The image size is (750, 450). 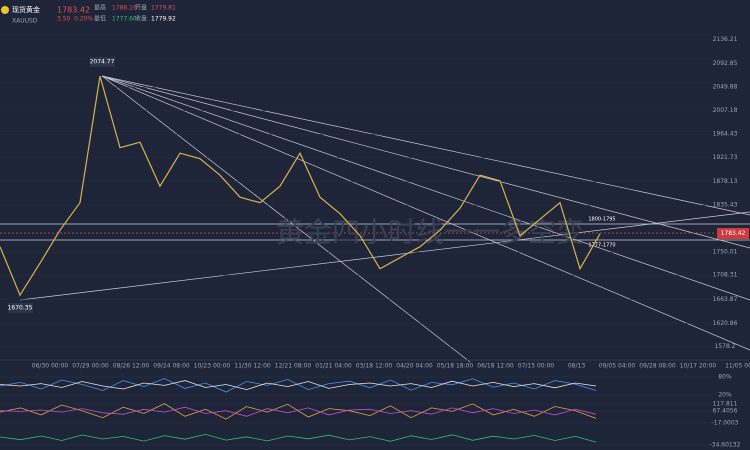 What do you see at coordinates (414, 366) in the screenshot?
I see `x-tick-label: 04/20 04:00` at bounding box center [414, 366].